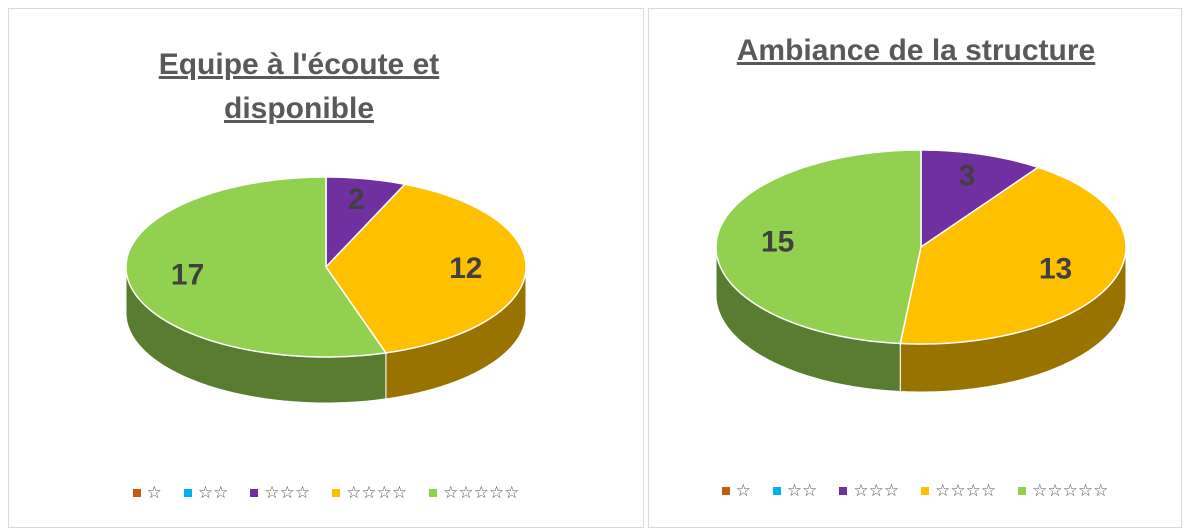  What do you see at coordinates (1055, 269) in the screenshot?
I see `data-label: 13` at bounding box center [1055, 269].